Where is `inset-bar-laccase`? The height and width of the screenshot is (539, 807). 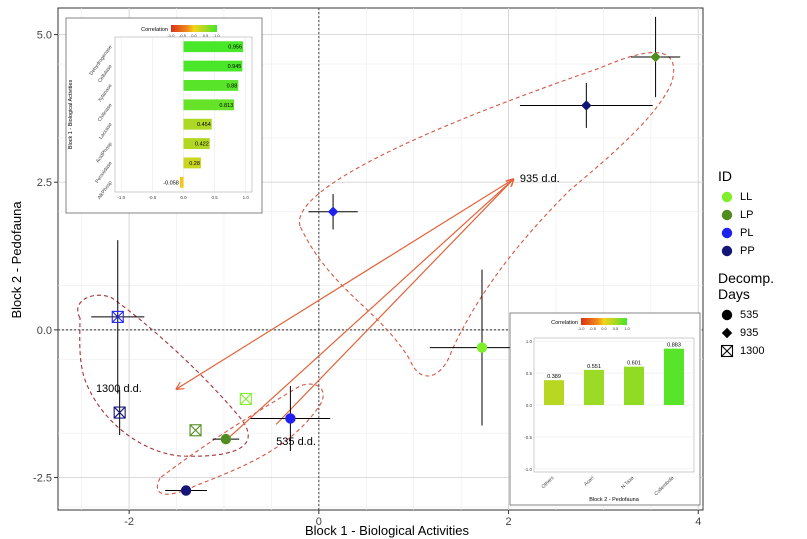 inset-bar-laccase is located at coordinates (197, 124).